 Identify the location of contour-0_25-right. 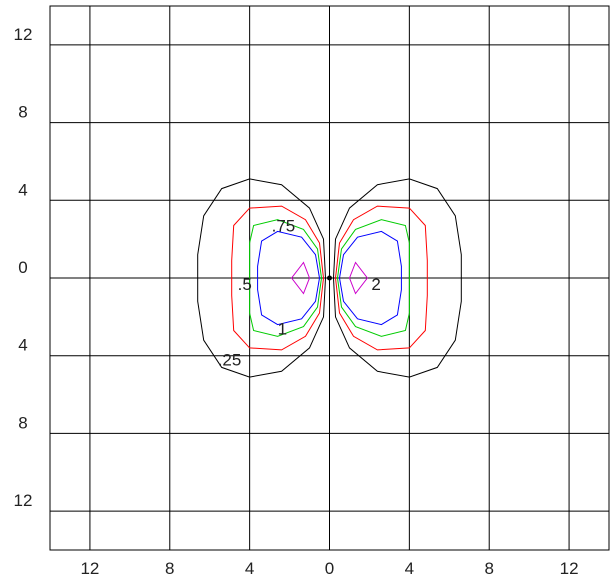
(397, 278).